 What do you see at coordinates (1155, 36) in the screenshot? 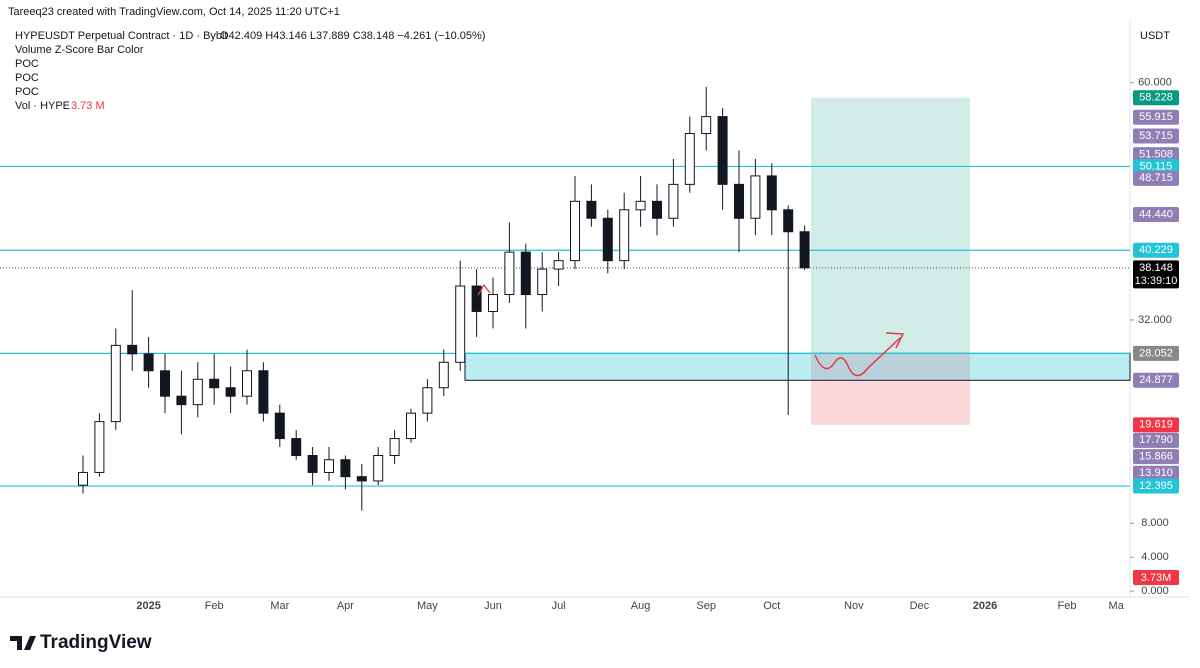
I see `currency: USDT` at bounding box center [1155, 36].